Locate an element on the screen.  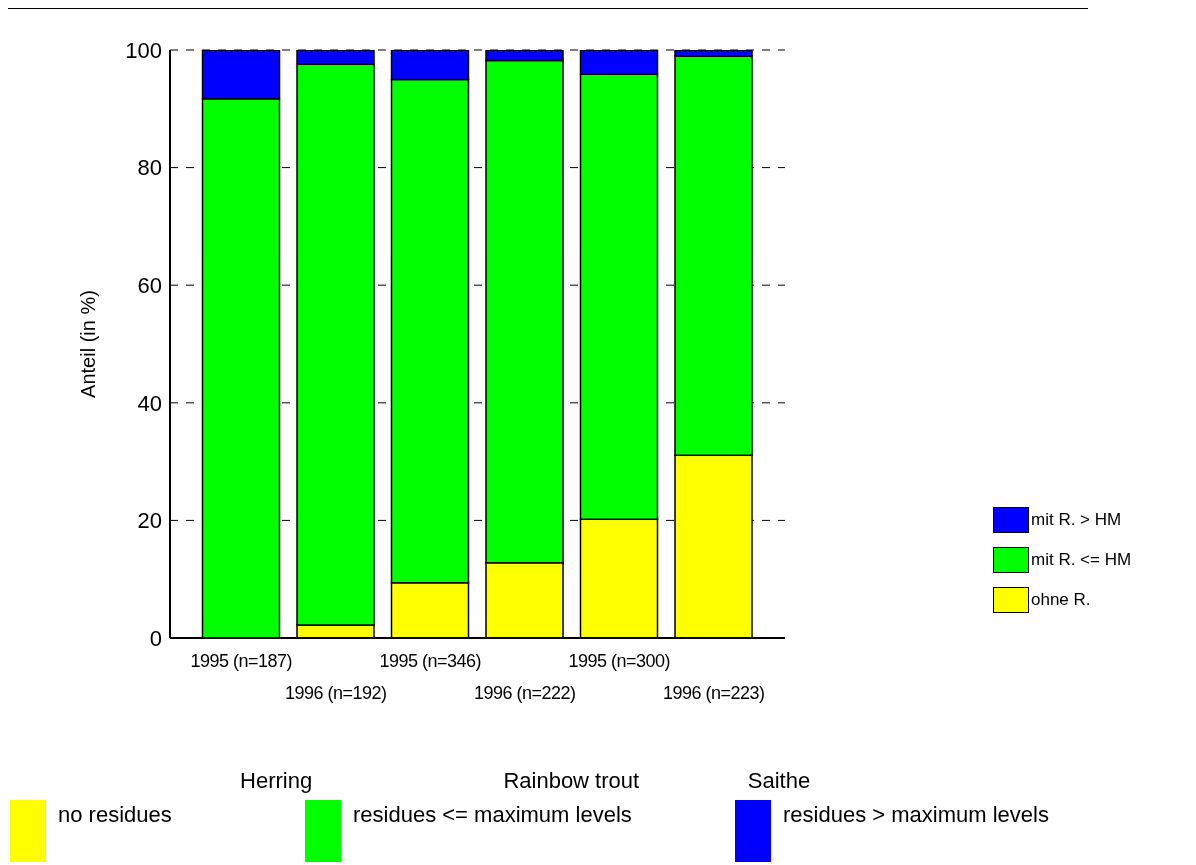
text: residues <= maximum levels is located at coordinates (492, 815).